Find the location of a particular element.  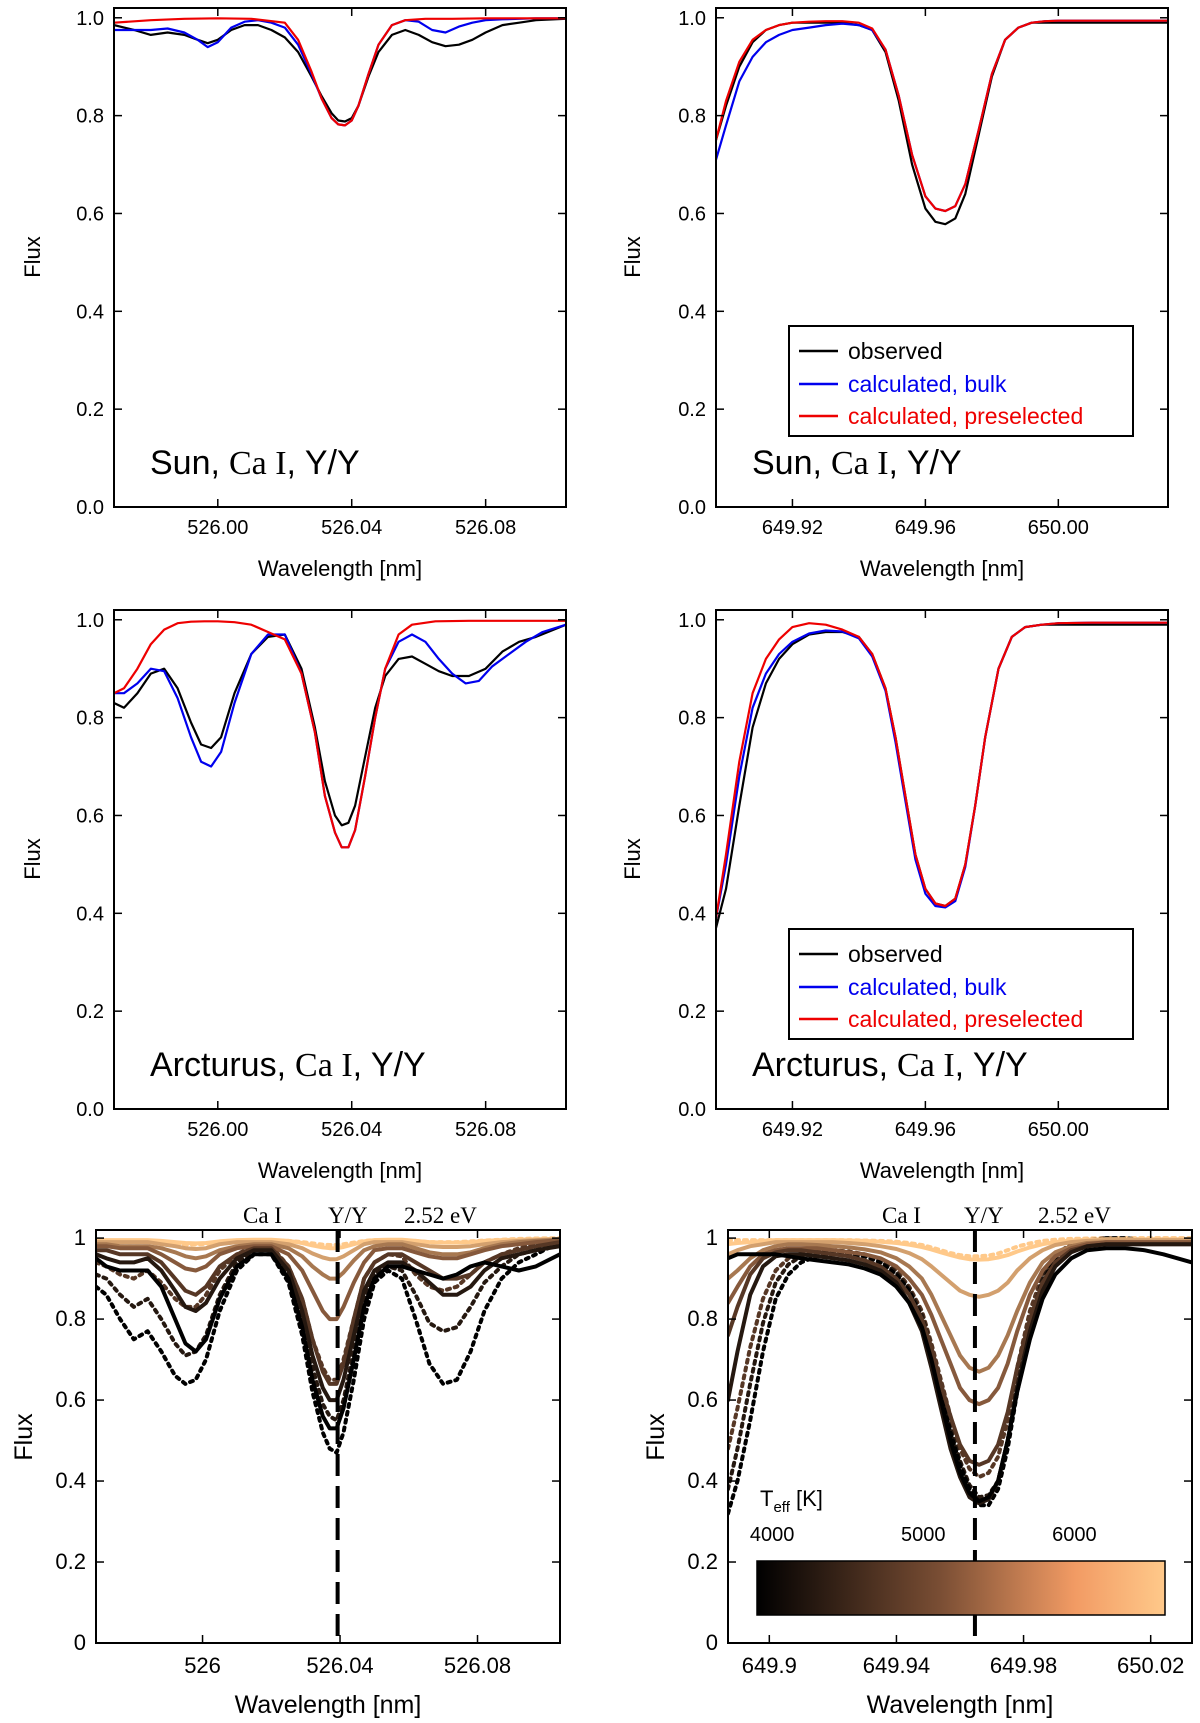

series-4700-k-solid is located at coordinates (328, 1313).